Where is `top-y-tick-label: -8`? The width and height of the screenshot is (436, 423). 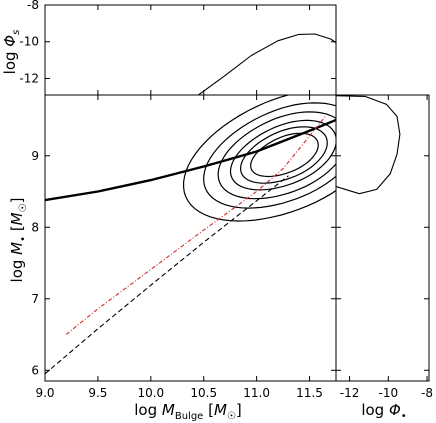 top-y-tick-label: -8 is located at coordinates (33, 6).